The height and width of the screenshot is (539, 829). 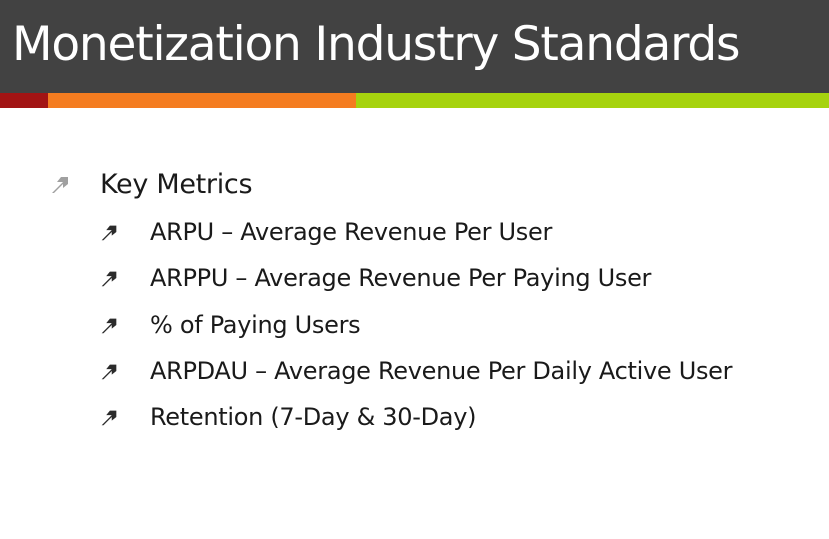 I want to click on bullet-arpu: ARPU – Average Revenue Per User, so click(x=325, y=232).